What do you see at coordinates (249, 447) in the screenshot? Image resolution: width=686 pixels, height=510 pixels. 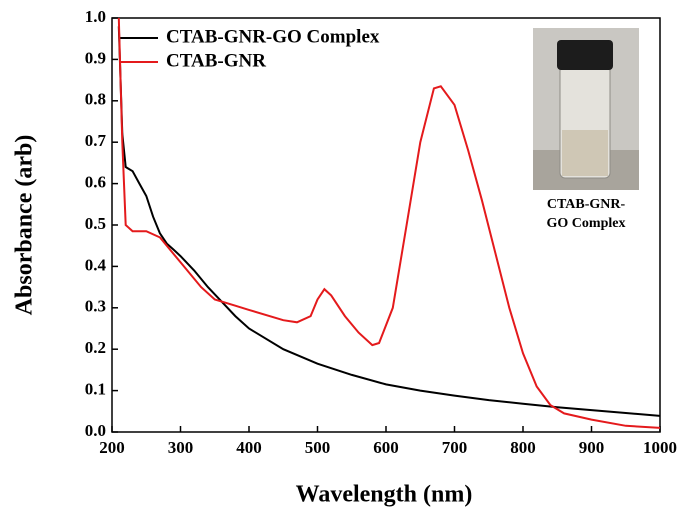 I see `x-tick-label: 400` at bounding box center [249, 447].